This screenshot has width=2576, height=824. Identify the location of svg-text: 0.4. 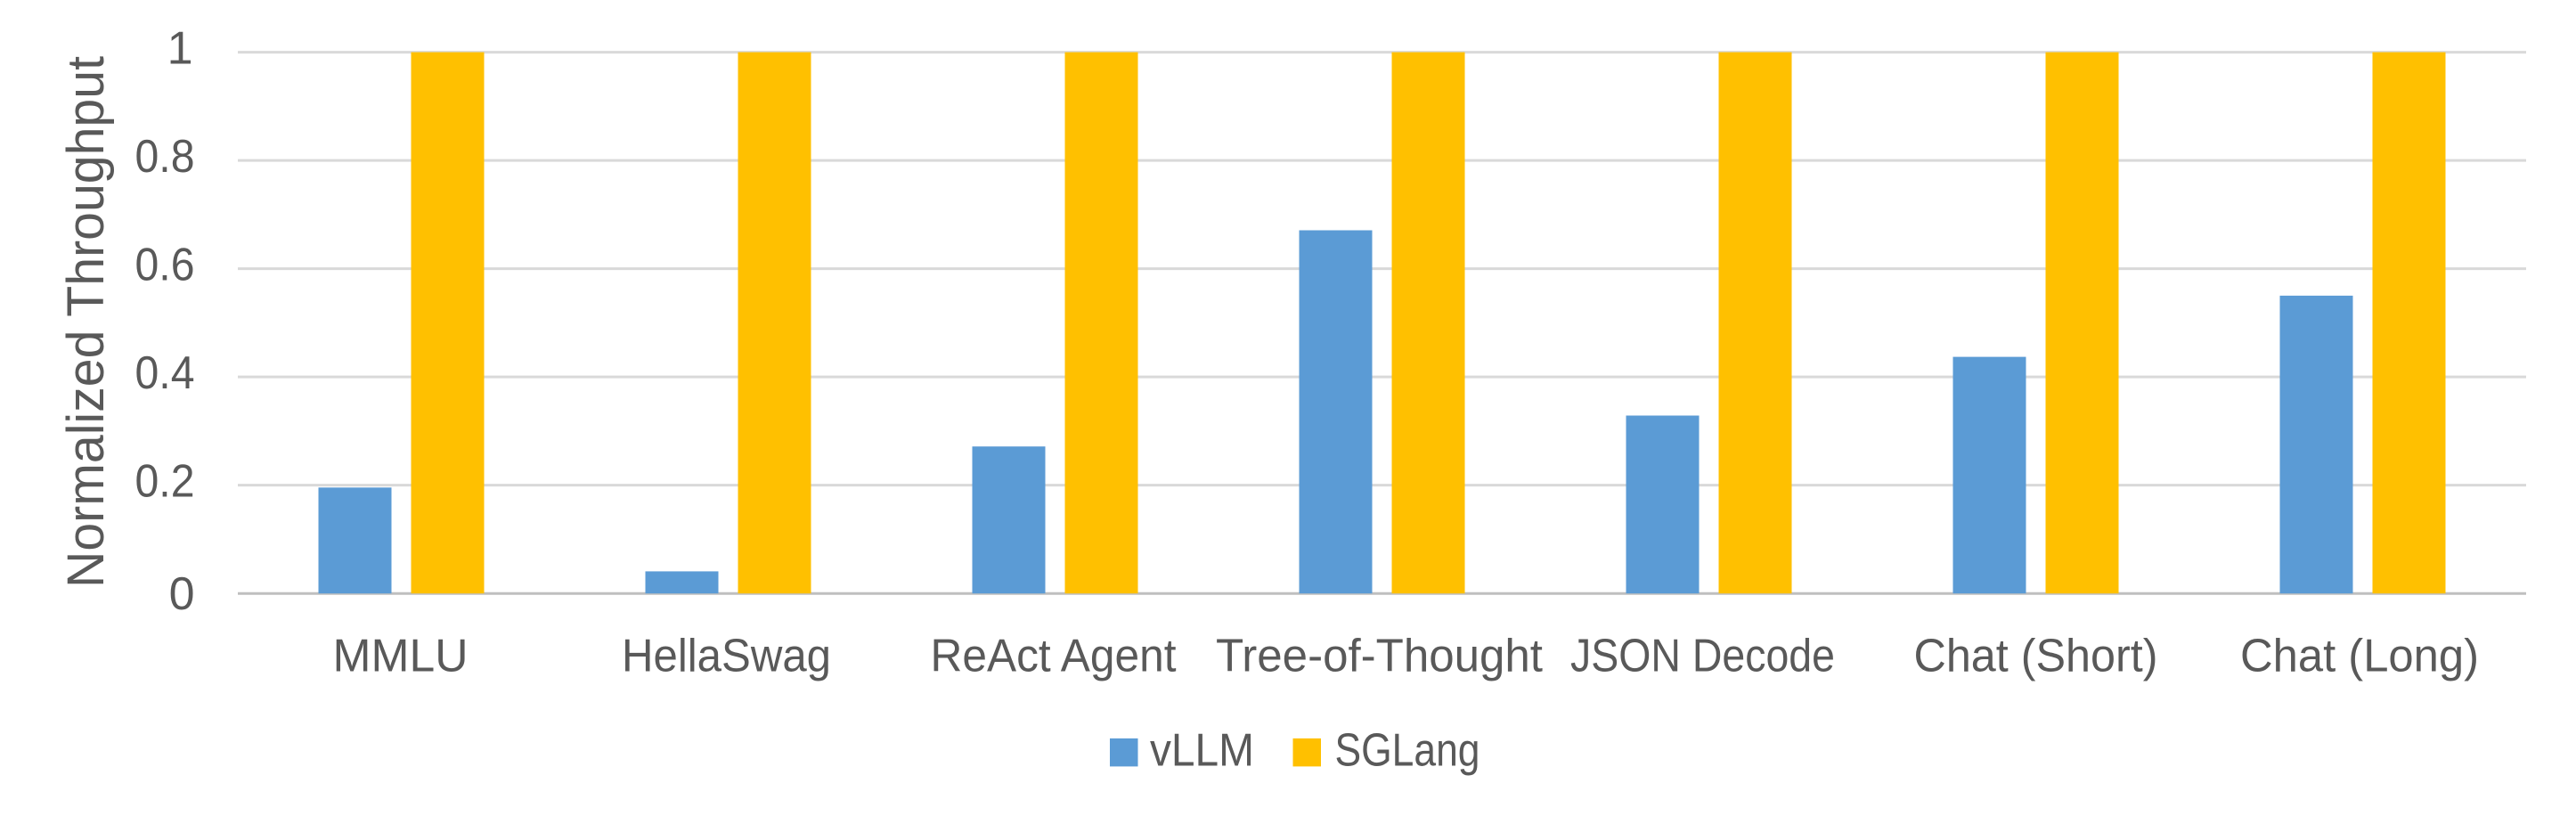
(165, 373).